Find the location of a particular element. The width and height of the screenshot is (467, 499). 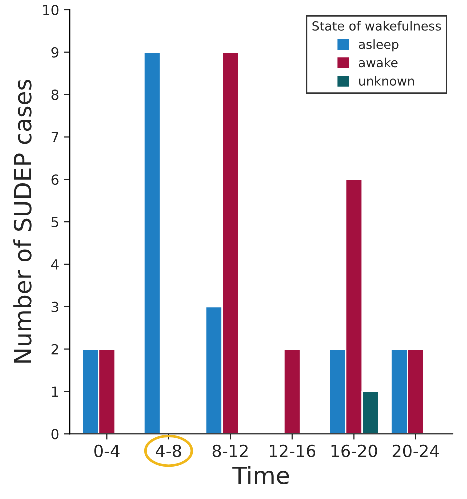

y-tick-label: 7 is located at coordinates (55, 137).